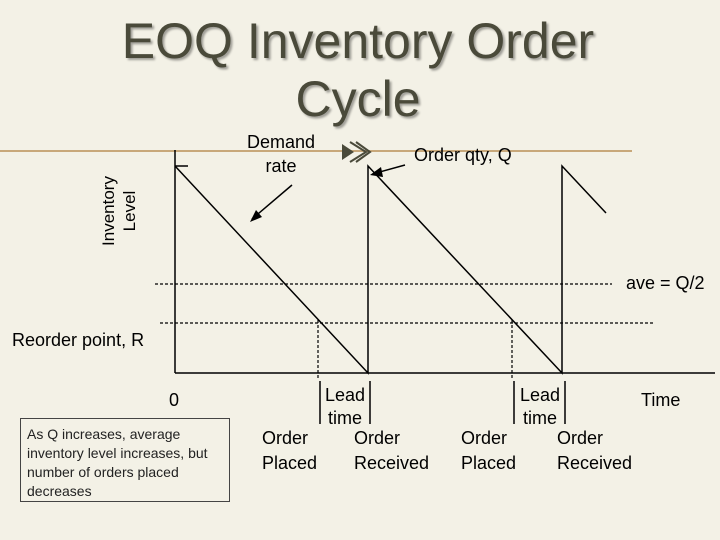 This screenshot has width=720, height=540. What do you see at coordinates (129, 211) in the screenshot?
I see `y-axis-label-line-2: Level` at bounding box center [129, 211].